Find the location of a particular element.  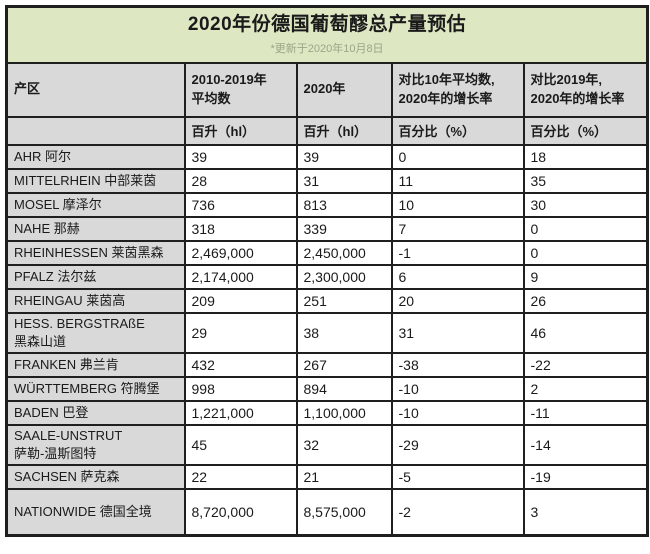

column-header: 对比10年平均数, 2020年的增长率 is located at coordinates (457, 89).